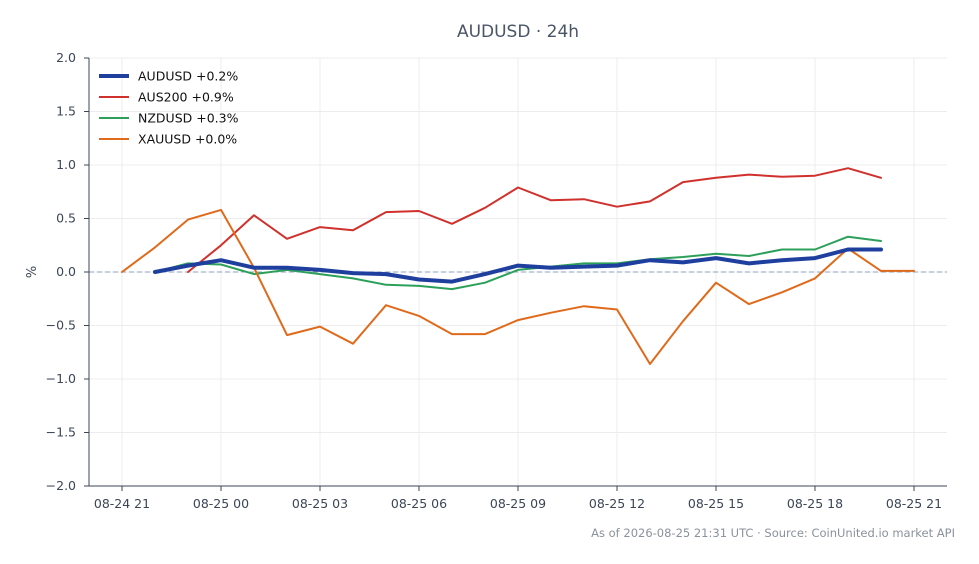 The image size is (979, 564). What do you see at coordinates (716, 503) in the screenshot?
I see `x-tick-label: 08-25 15` at bounding box center [716, 503].